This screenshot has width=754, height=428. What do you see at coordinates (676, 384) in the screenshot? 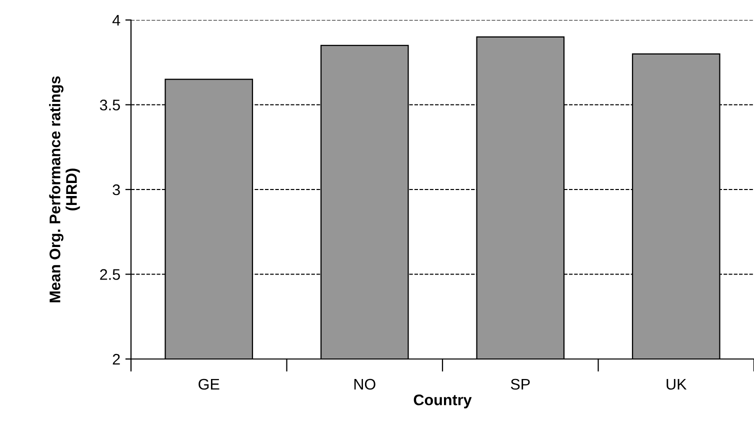
I see `x-tick-label: UK` at bounding box center [676, 384].